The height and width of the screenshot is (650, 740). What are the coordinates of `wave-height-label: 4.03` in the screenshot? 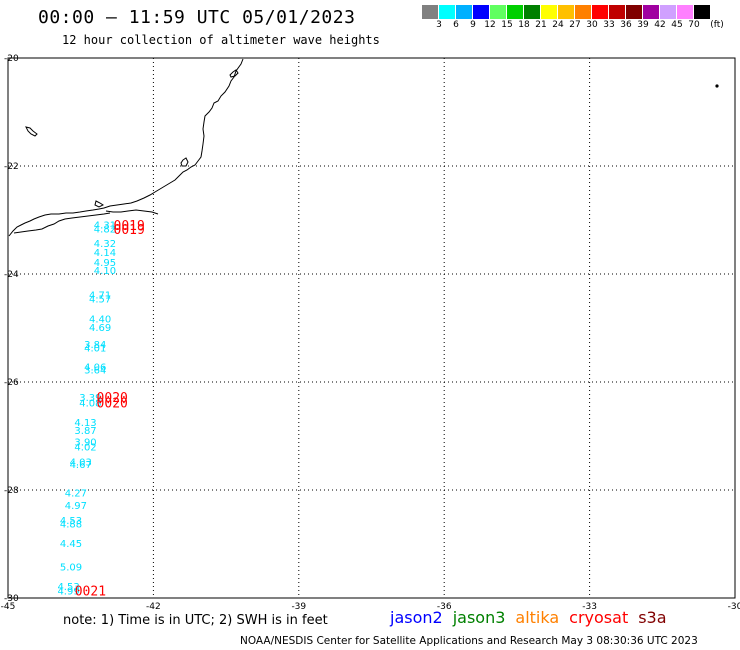 It's located at (81, 462).